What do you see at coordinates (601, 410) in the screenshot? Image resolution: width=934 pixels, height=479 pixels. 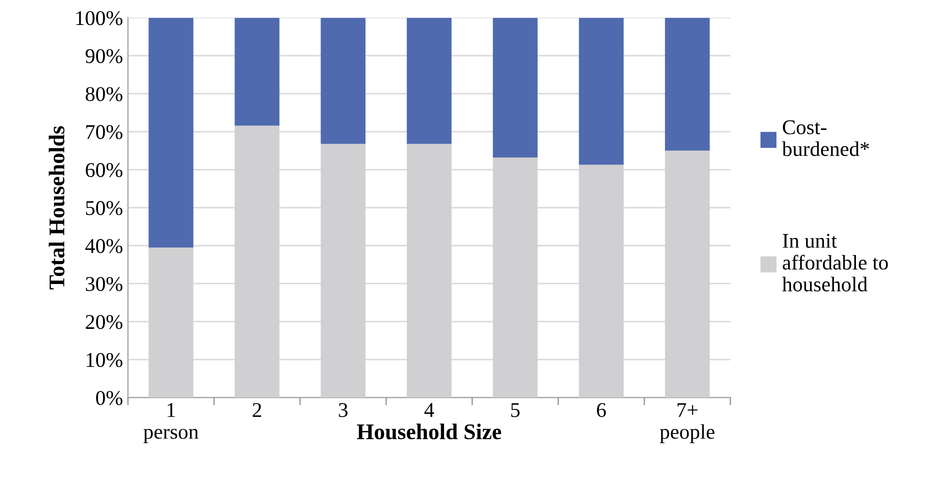 I see `x-tick-label: 6` at bounding box center [601, 410].